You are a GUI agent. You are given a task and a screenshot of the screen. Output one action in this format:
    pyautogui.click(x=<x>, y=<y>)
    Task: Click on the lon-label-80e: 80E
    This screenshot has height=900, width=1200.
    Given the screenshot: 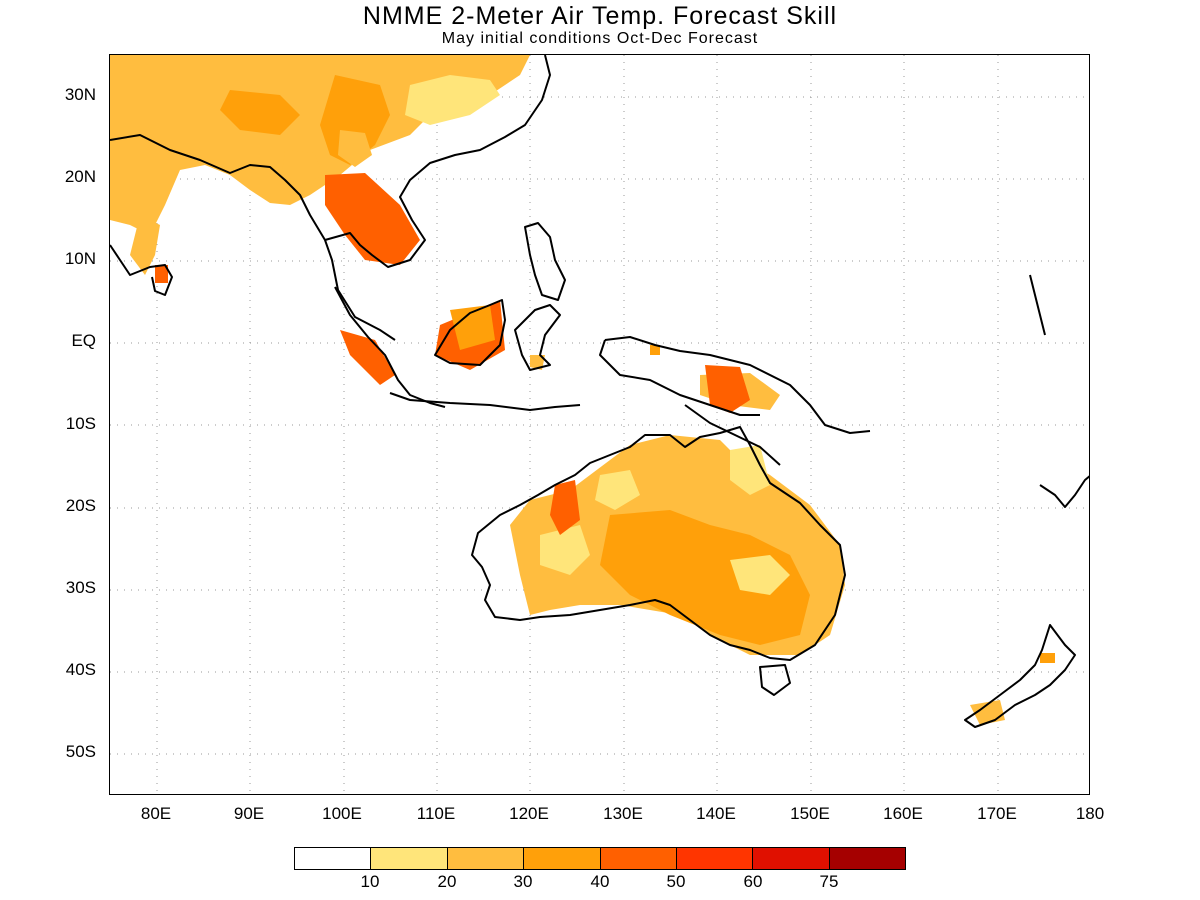 What is the action you would take?
    pyautogui.click(x=156, y=813)
    